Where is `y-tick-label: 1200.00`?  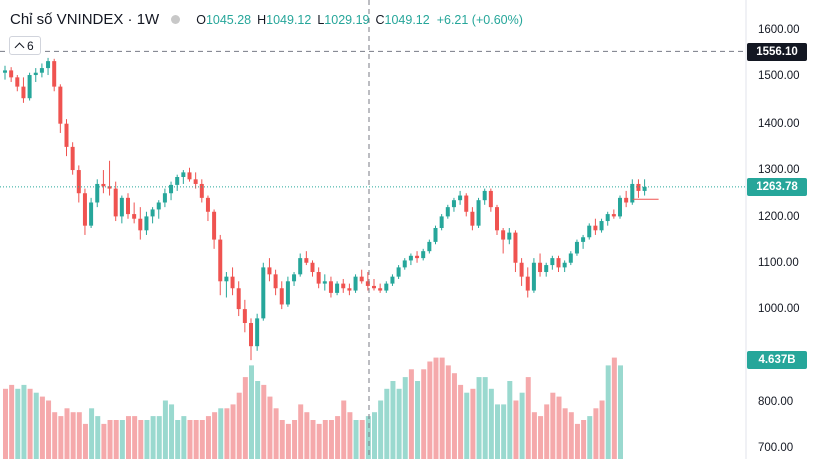 y-tick-label: 1200.00 is located at coordinates (779, 217).